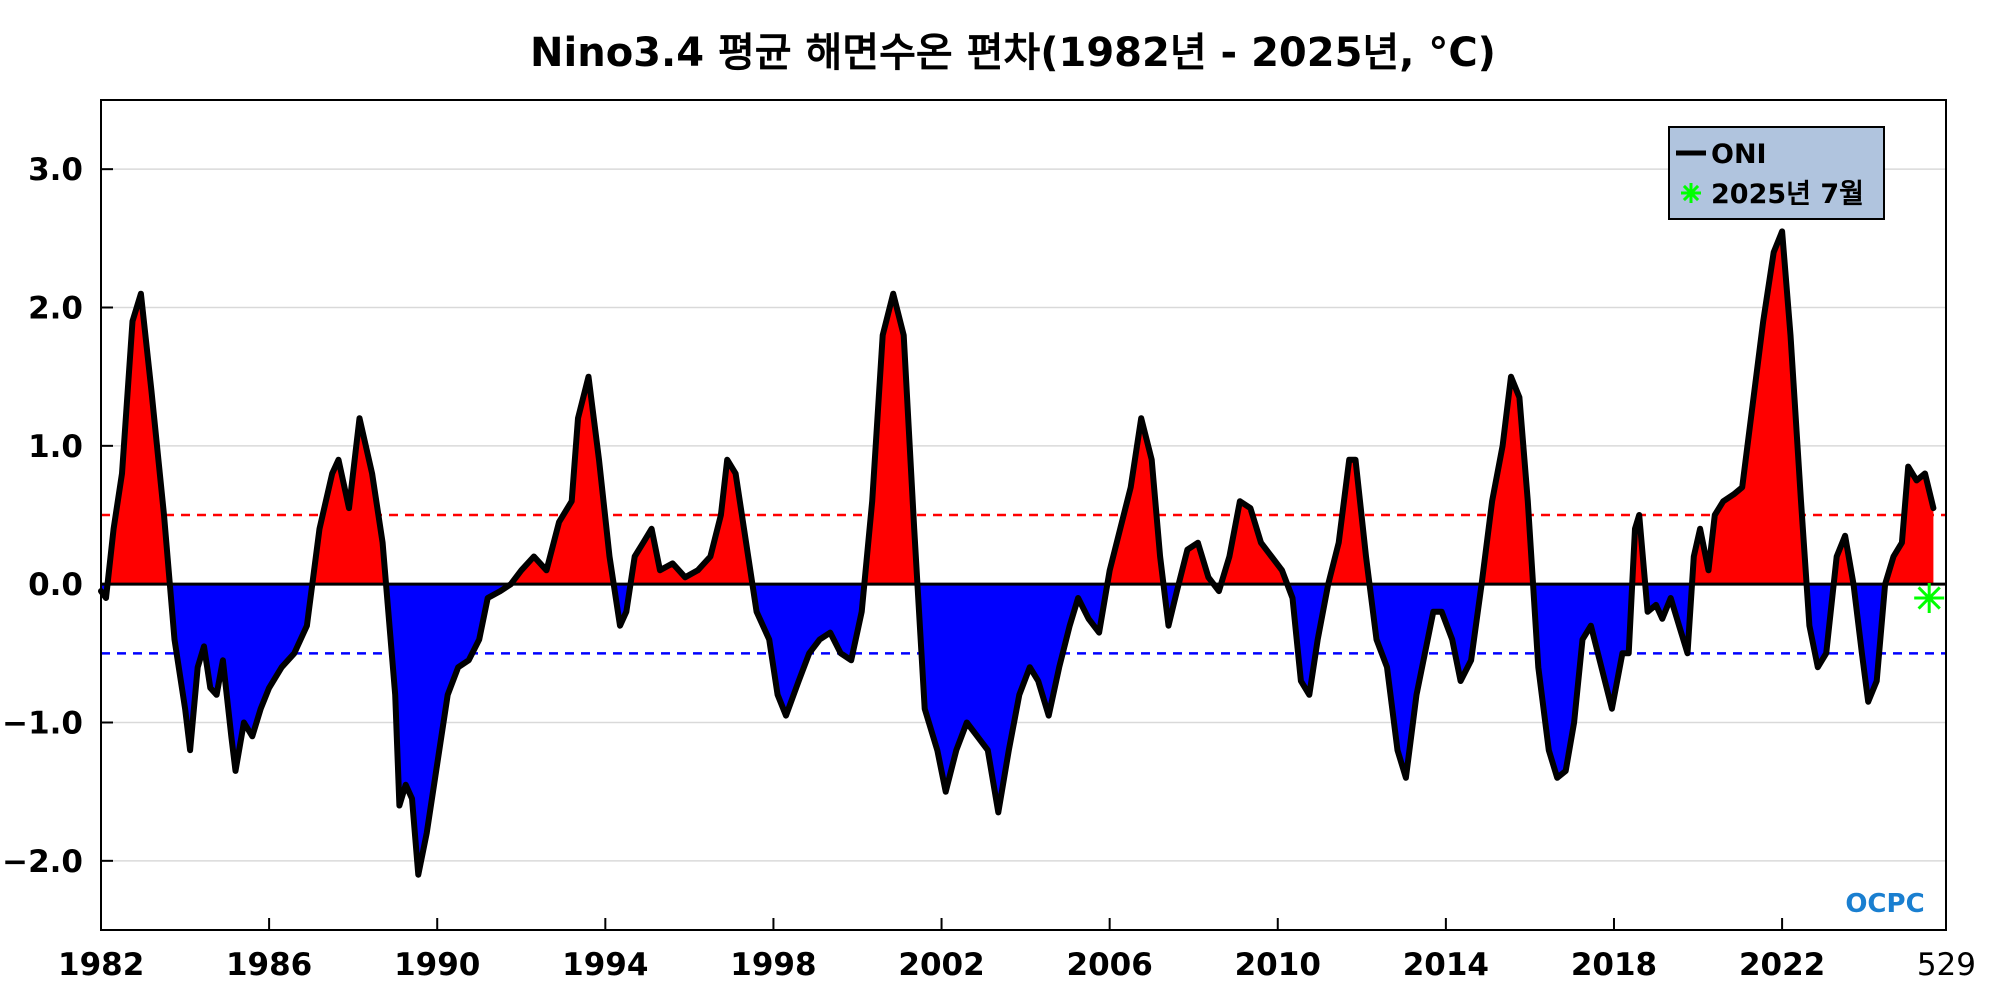  What do you see at coordinates (1782, 965) in the screenshot?
I see `x-tick-label: 2022` at bounding box center [1782, 965].